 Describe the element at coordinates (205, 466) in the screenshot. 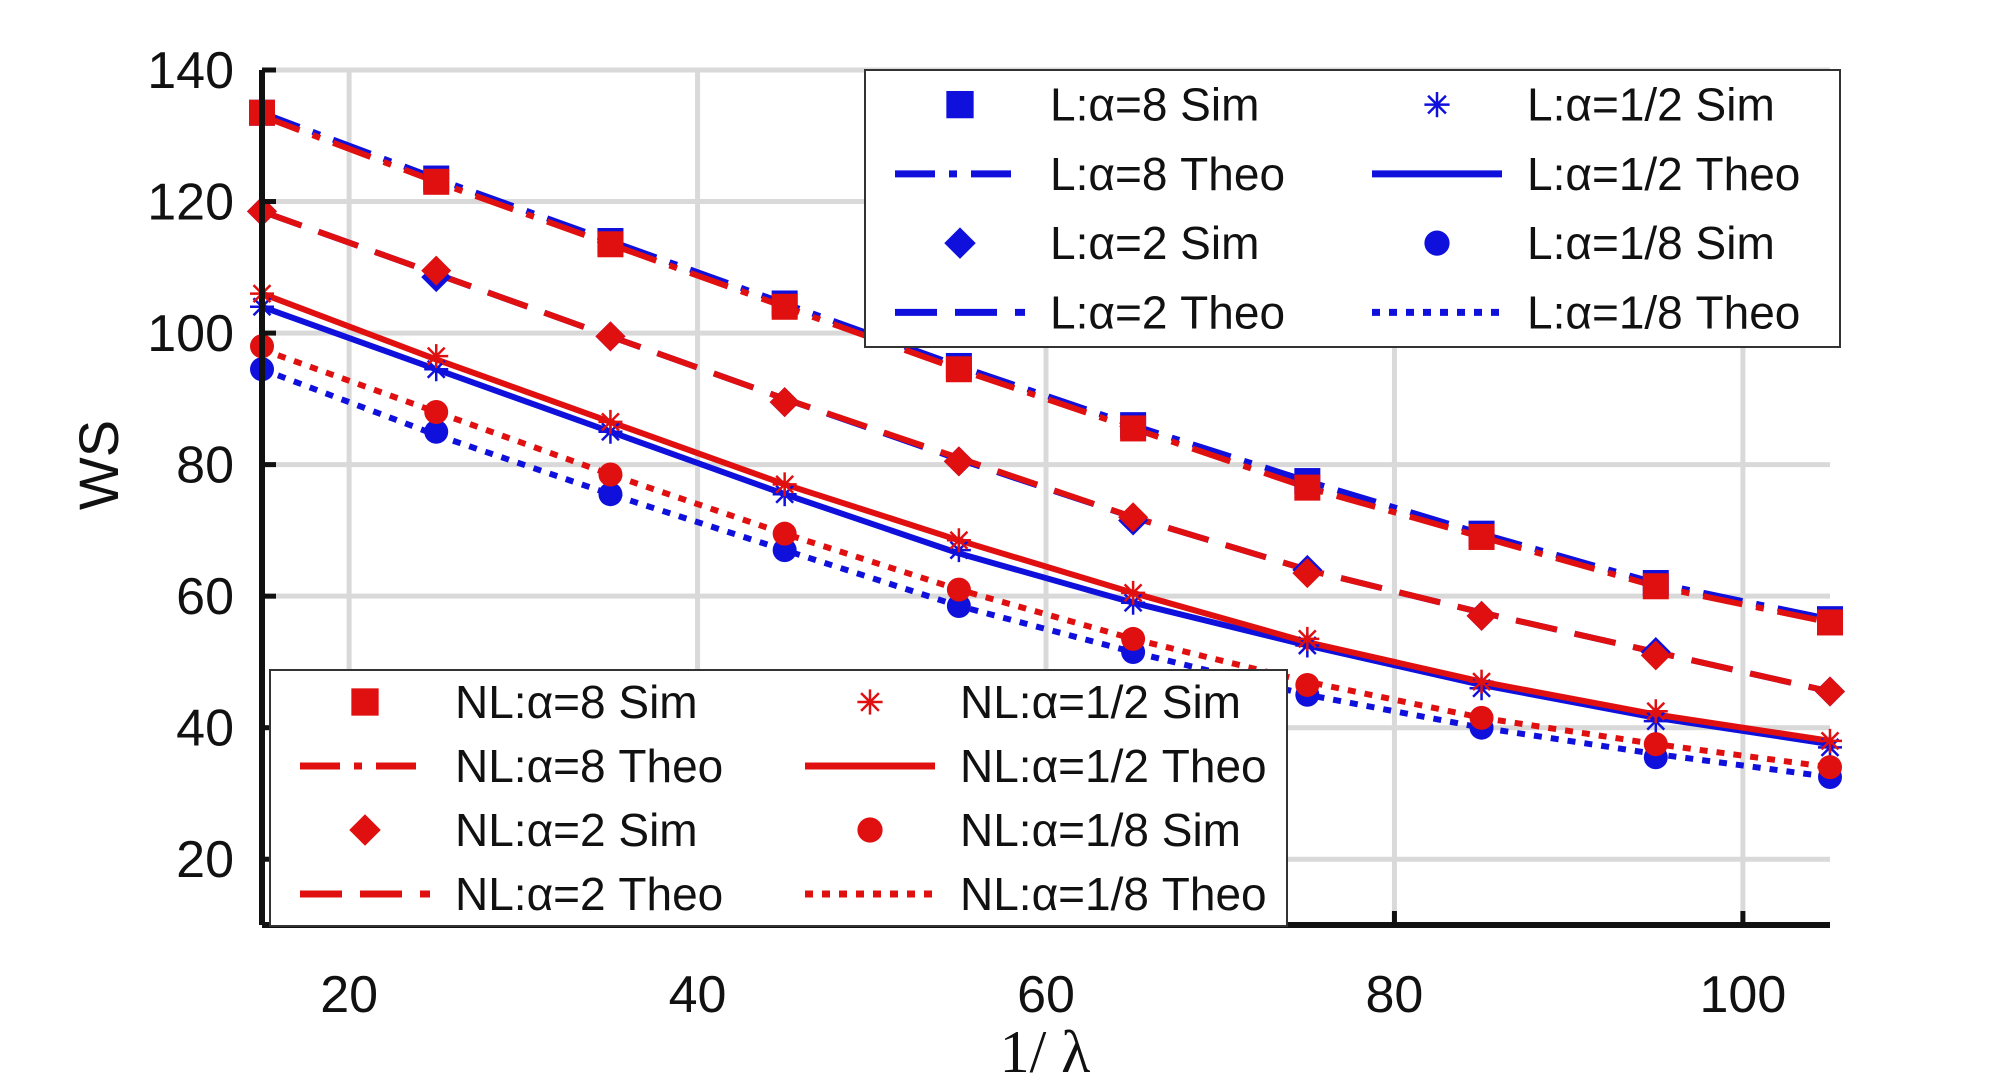

I see `y-tick-label: 80` at that location.